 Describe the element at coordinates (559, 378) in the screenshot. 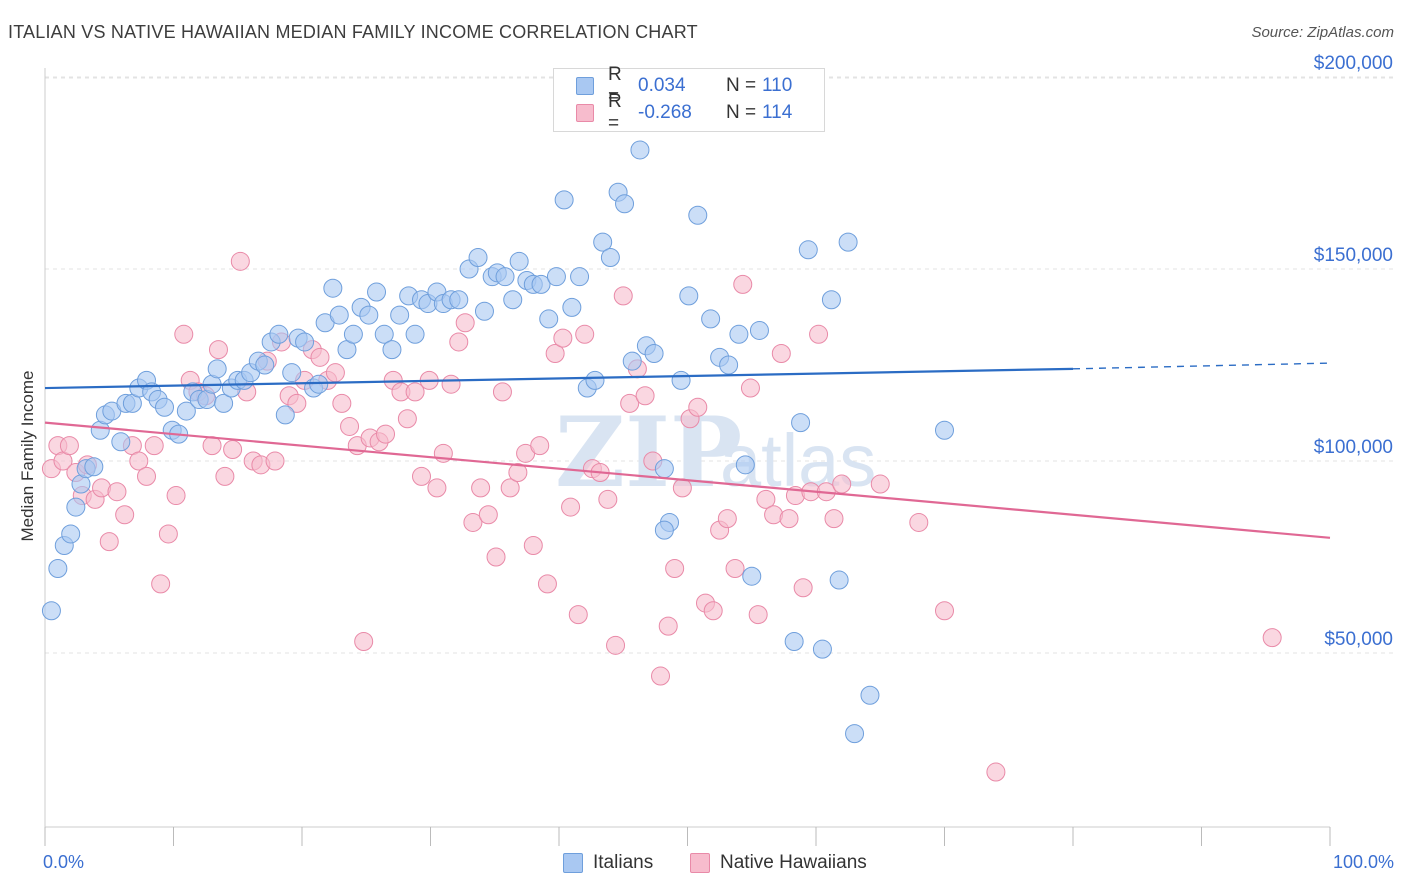

I see `trend-line-italians` at that location.